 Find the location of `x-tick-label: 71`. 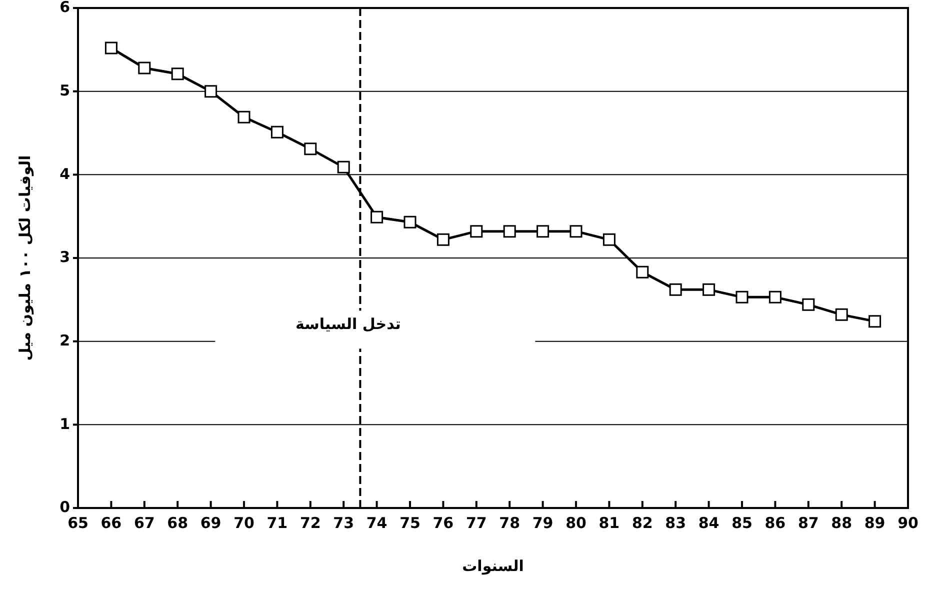

x-tick-label: 71 is located at coordinates (277, 523).